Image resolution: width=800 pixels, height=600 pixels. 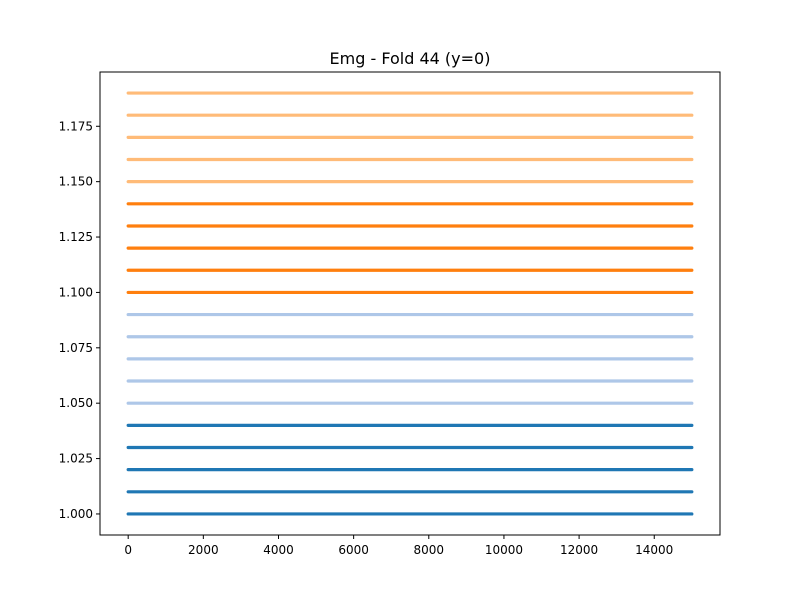 What do you see at coordinates (203, 550) in the screenshot?
I see `x-tick-label: 2000` at bounding box center [203, 550].